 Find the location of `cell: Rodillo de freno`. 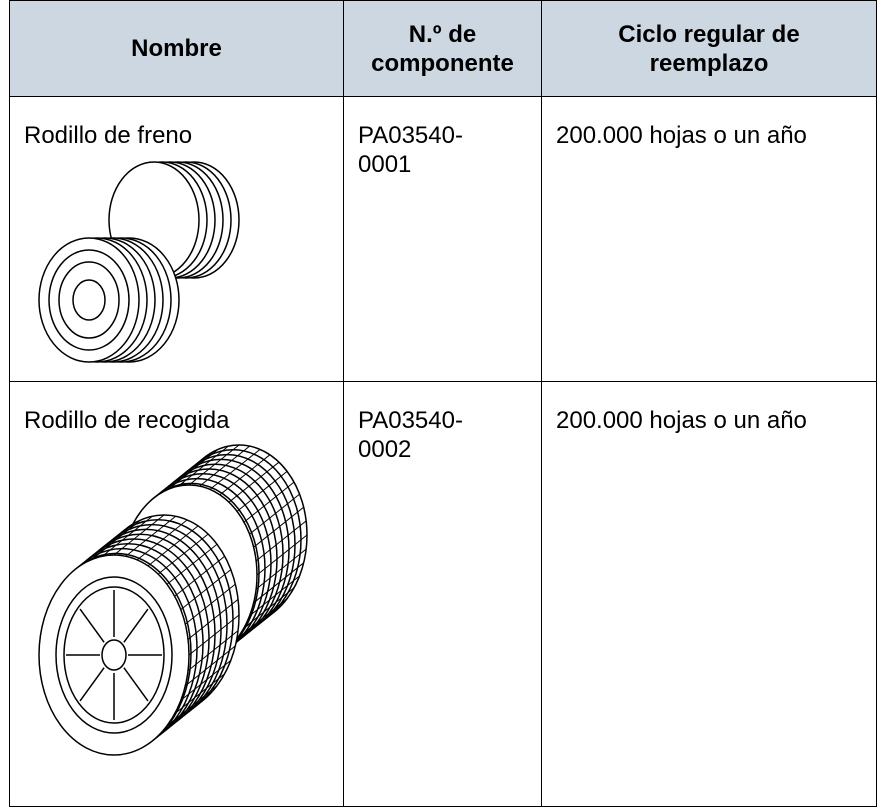

cell: Rodillo de freno is located at coordinates (176, 239).